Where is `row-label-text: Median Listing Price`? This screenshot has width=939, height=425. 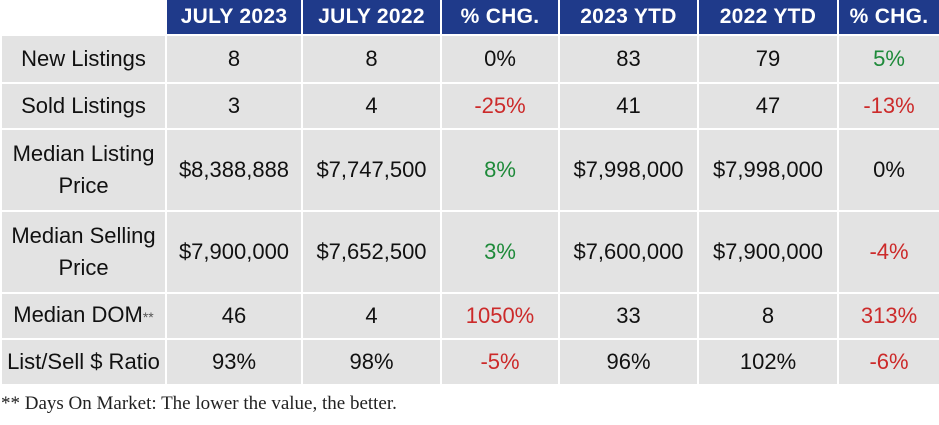
row-label-text: Median Listing Price is located at coordinates (83, 169).